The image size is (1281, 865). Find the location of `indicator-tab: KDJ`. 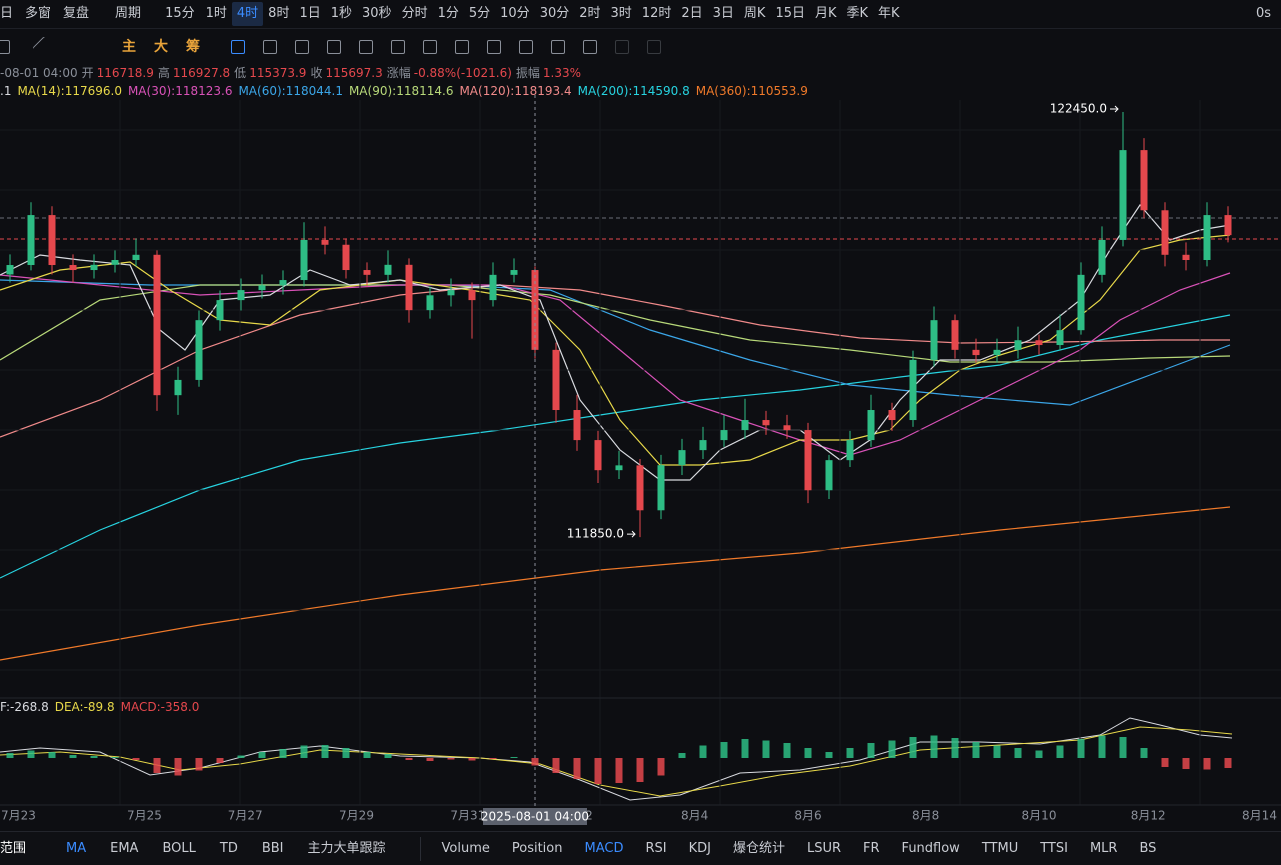

indicator-tab: KDJ is located at coordinates (699, 848).